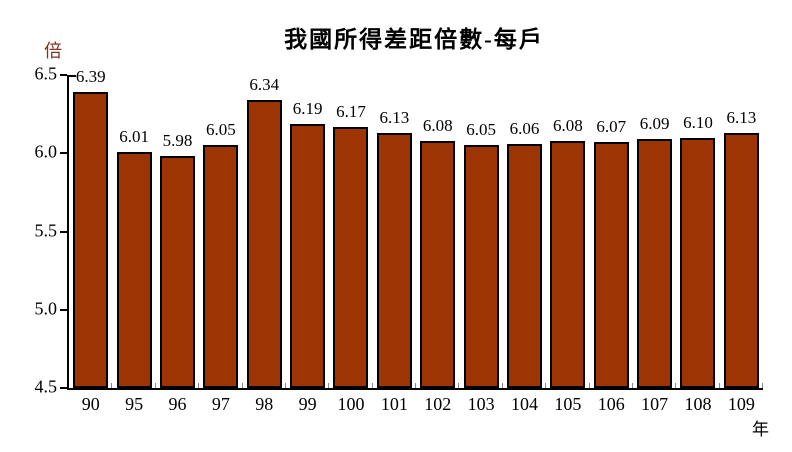  Describe the element at coordinates (220, 404) in the screenshot. I see `x-axis-category-label: 97` at that location.